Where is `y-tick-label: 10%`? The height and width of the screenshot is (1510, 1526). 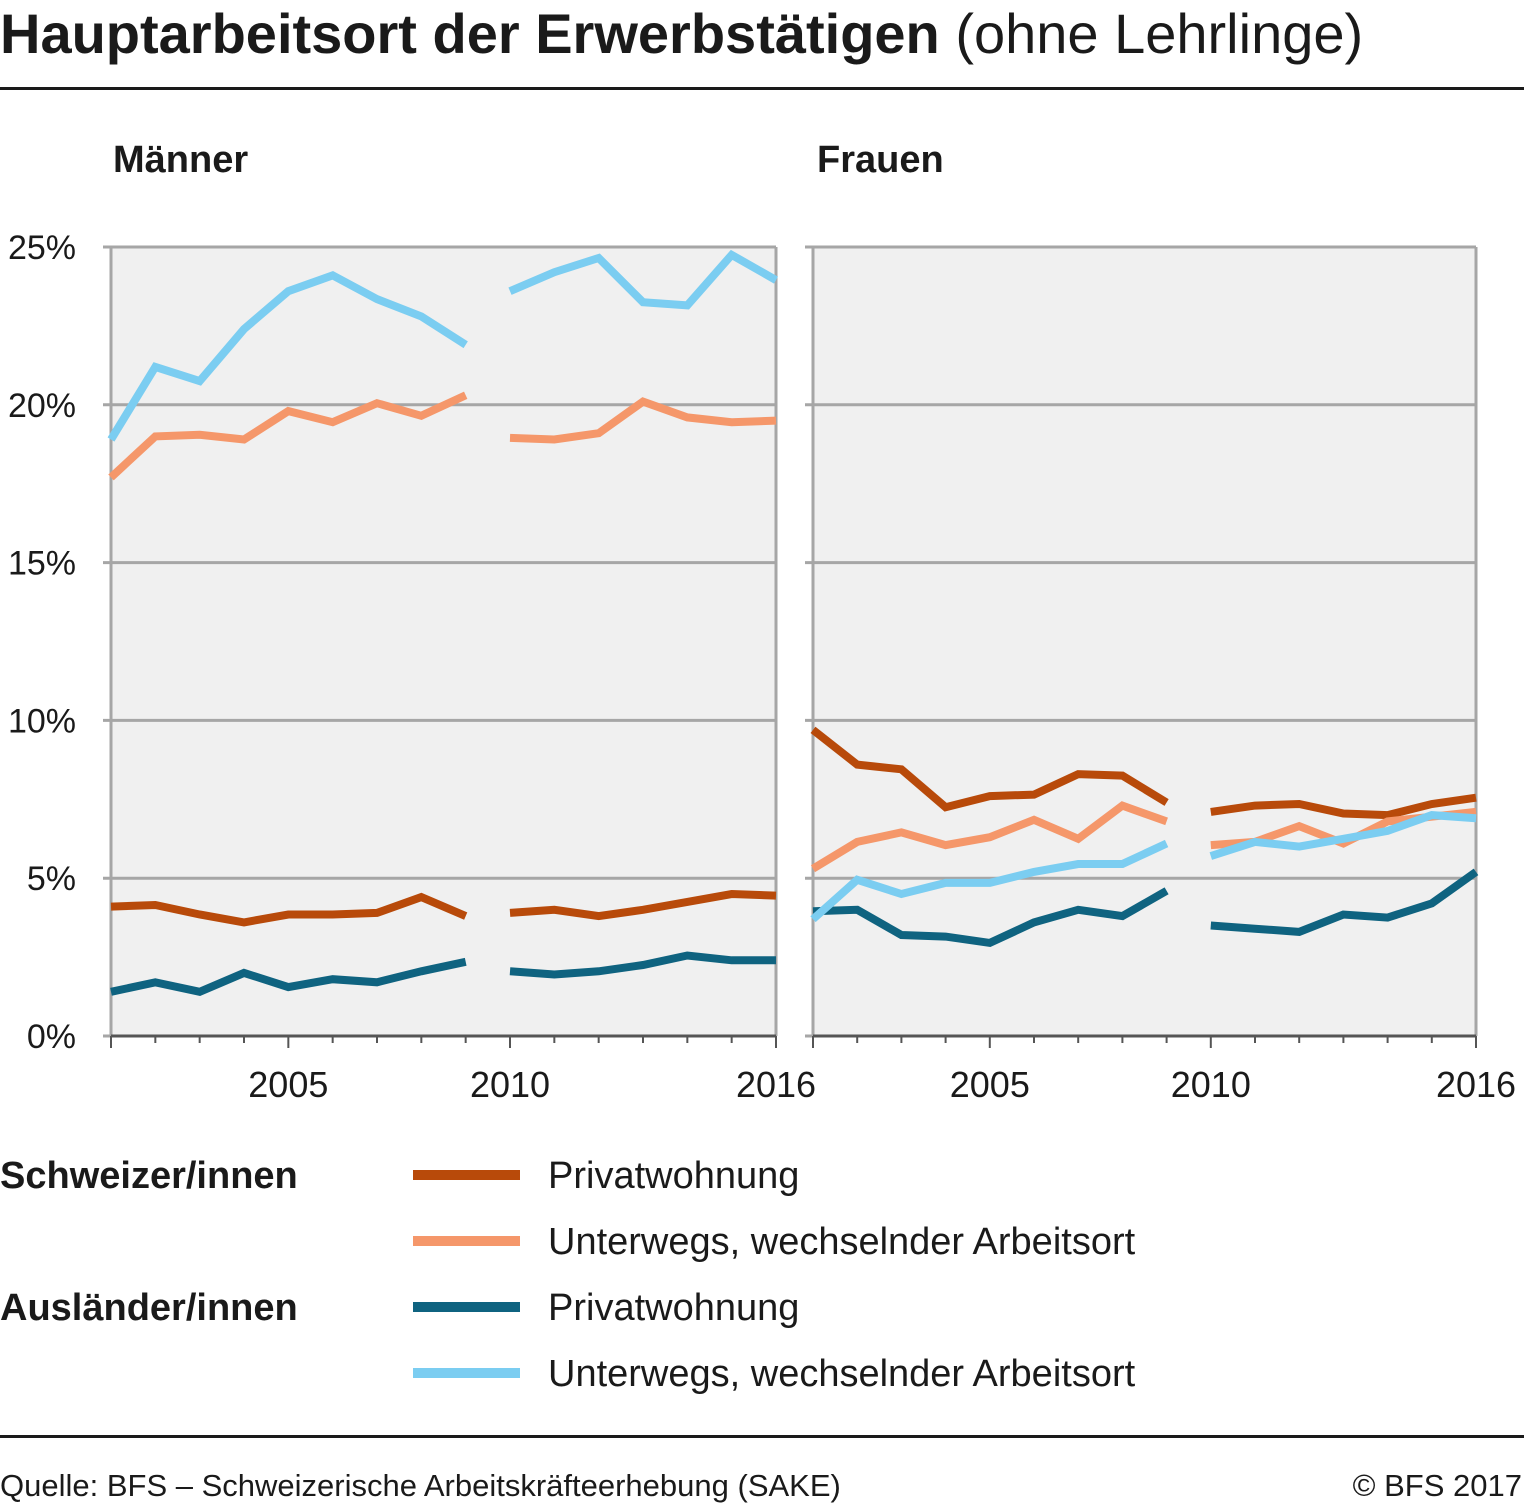 y-tick-label: 10% is located at coordinates (42, 721).